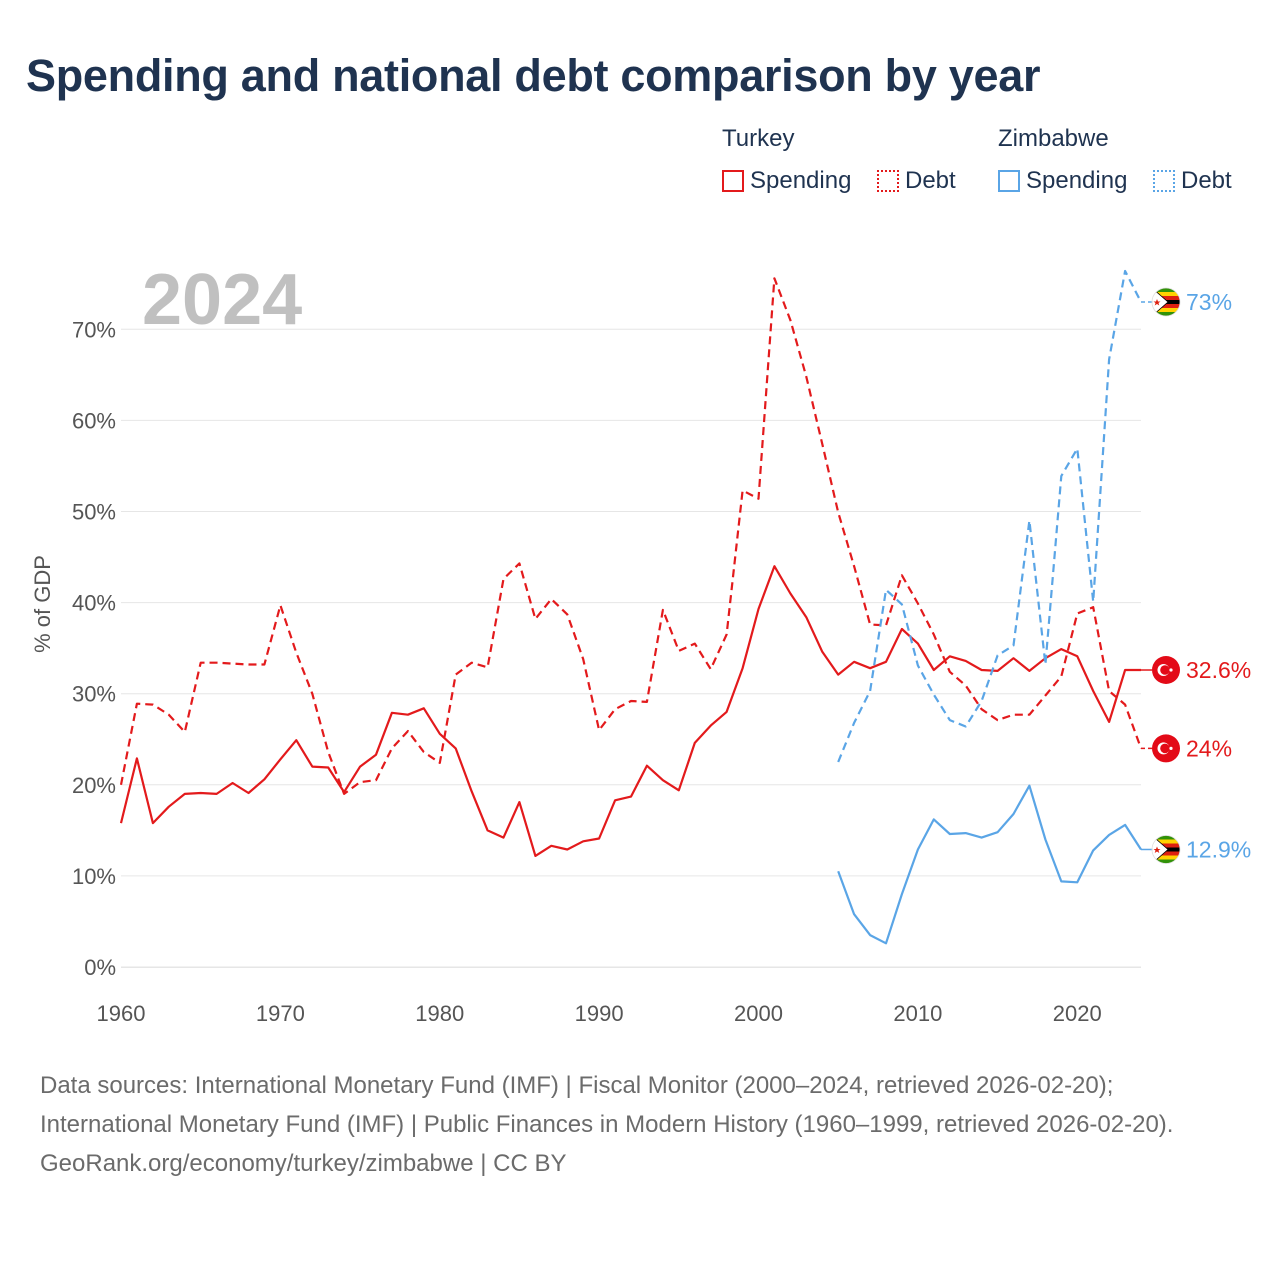  Describe the element at coordinates (758, 138) in the screenshot. I see `legend-group-name: Turkey` at that location.